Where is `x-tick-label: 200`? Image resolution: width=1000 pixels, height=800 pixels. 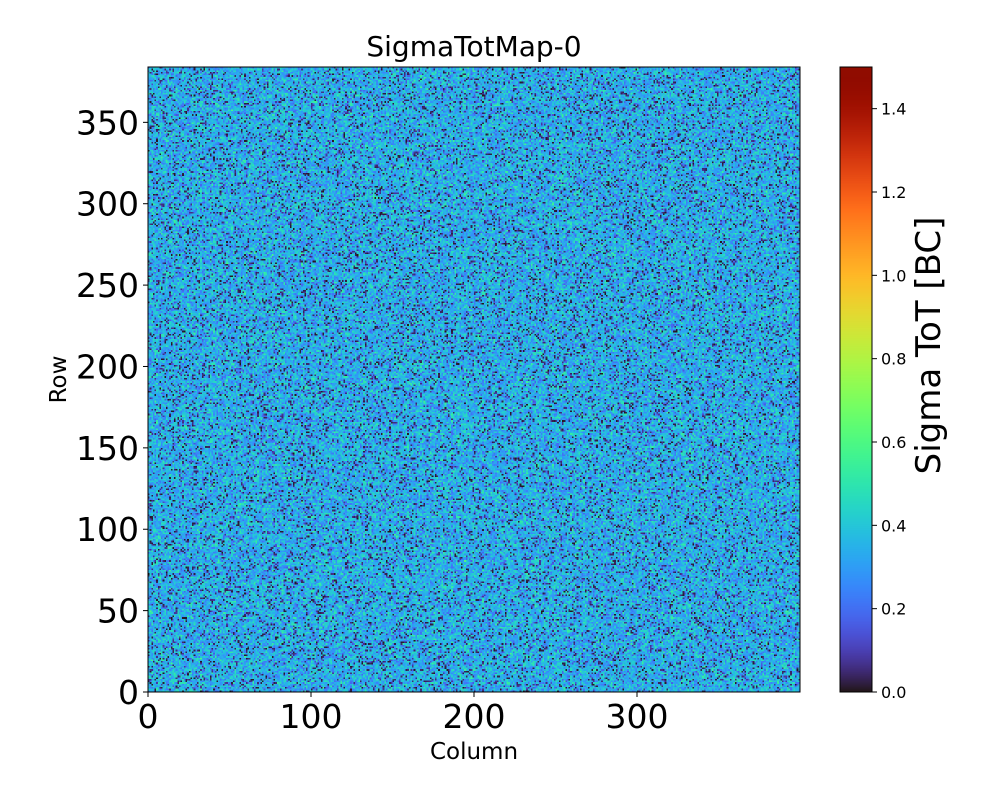
x-tick-label: 200 is located at coordinates (474, 716).